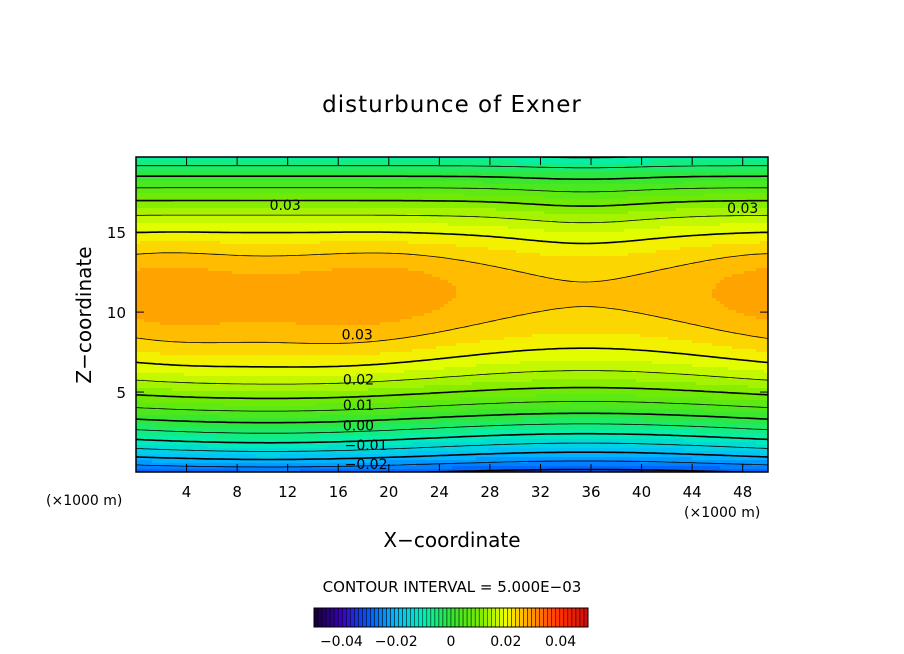 This screenshot has width=904, height=654. I want to click on contour-label: 0.03, so click(357, 335).